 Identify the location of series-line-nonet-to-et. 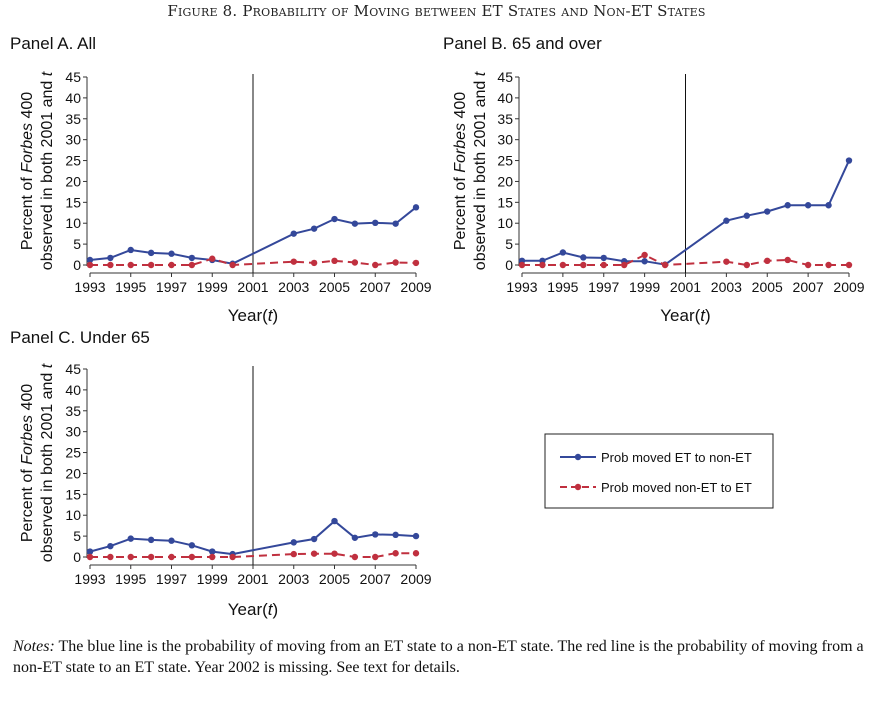
(253, 555).